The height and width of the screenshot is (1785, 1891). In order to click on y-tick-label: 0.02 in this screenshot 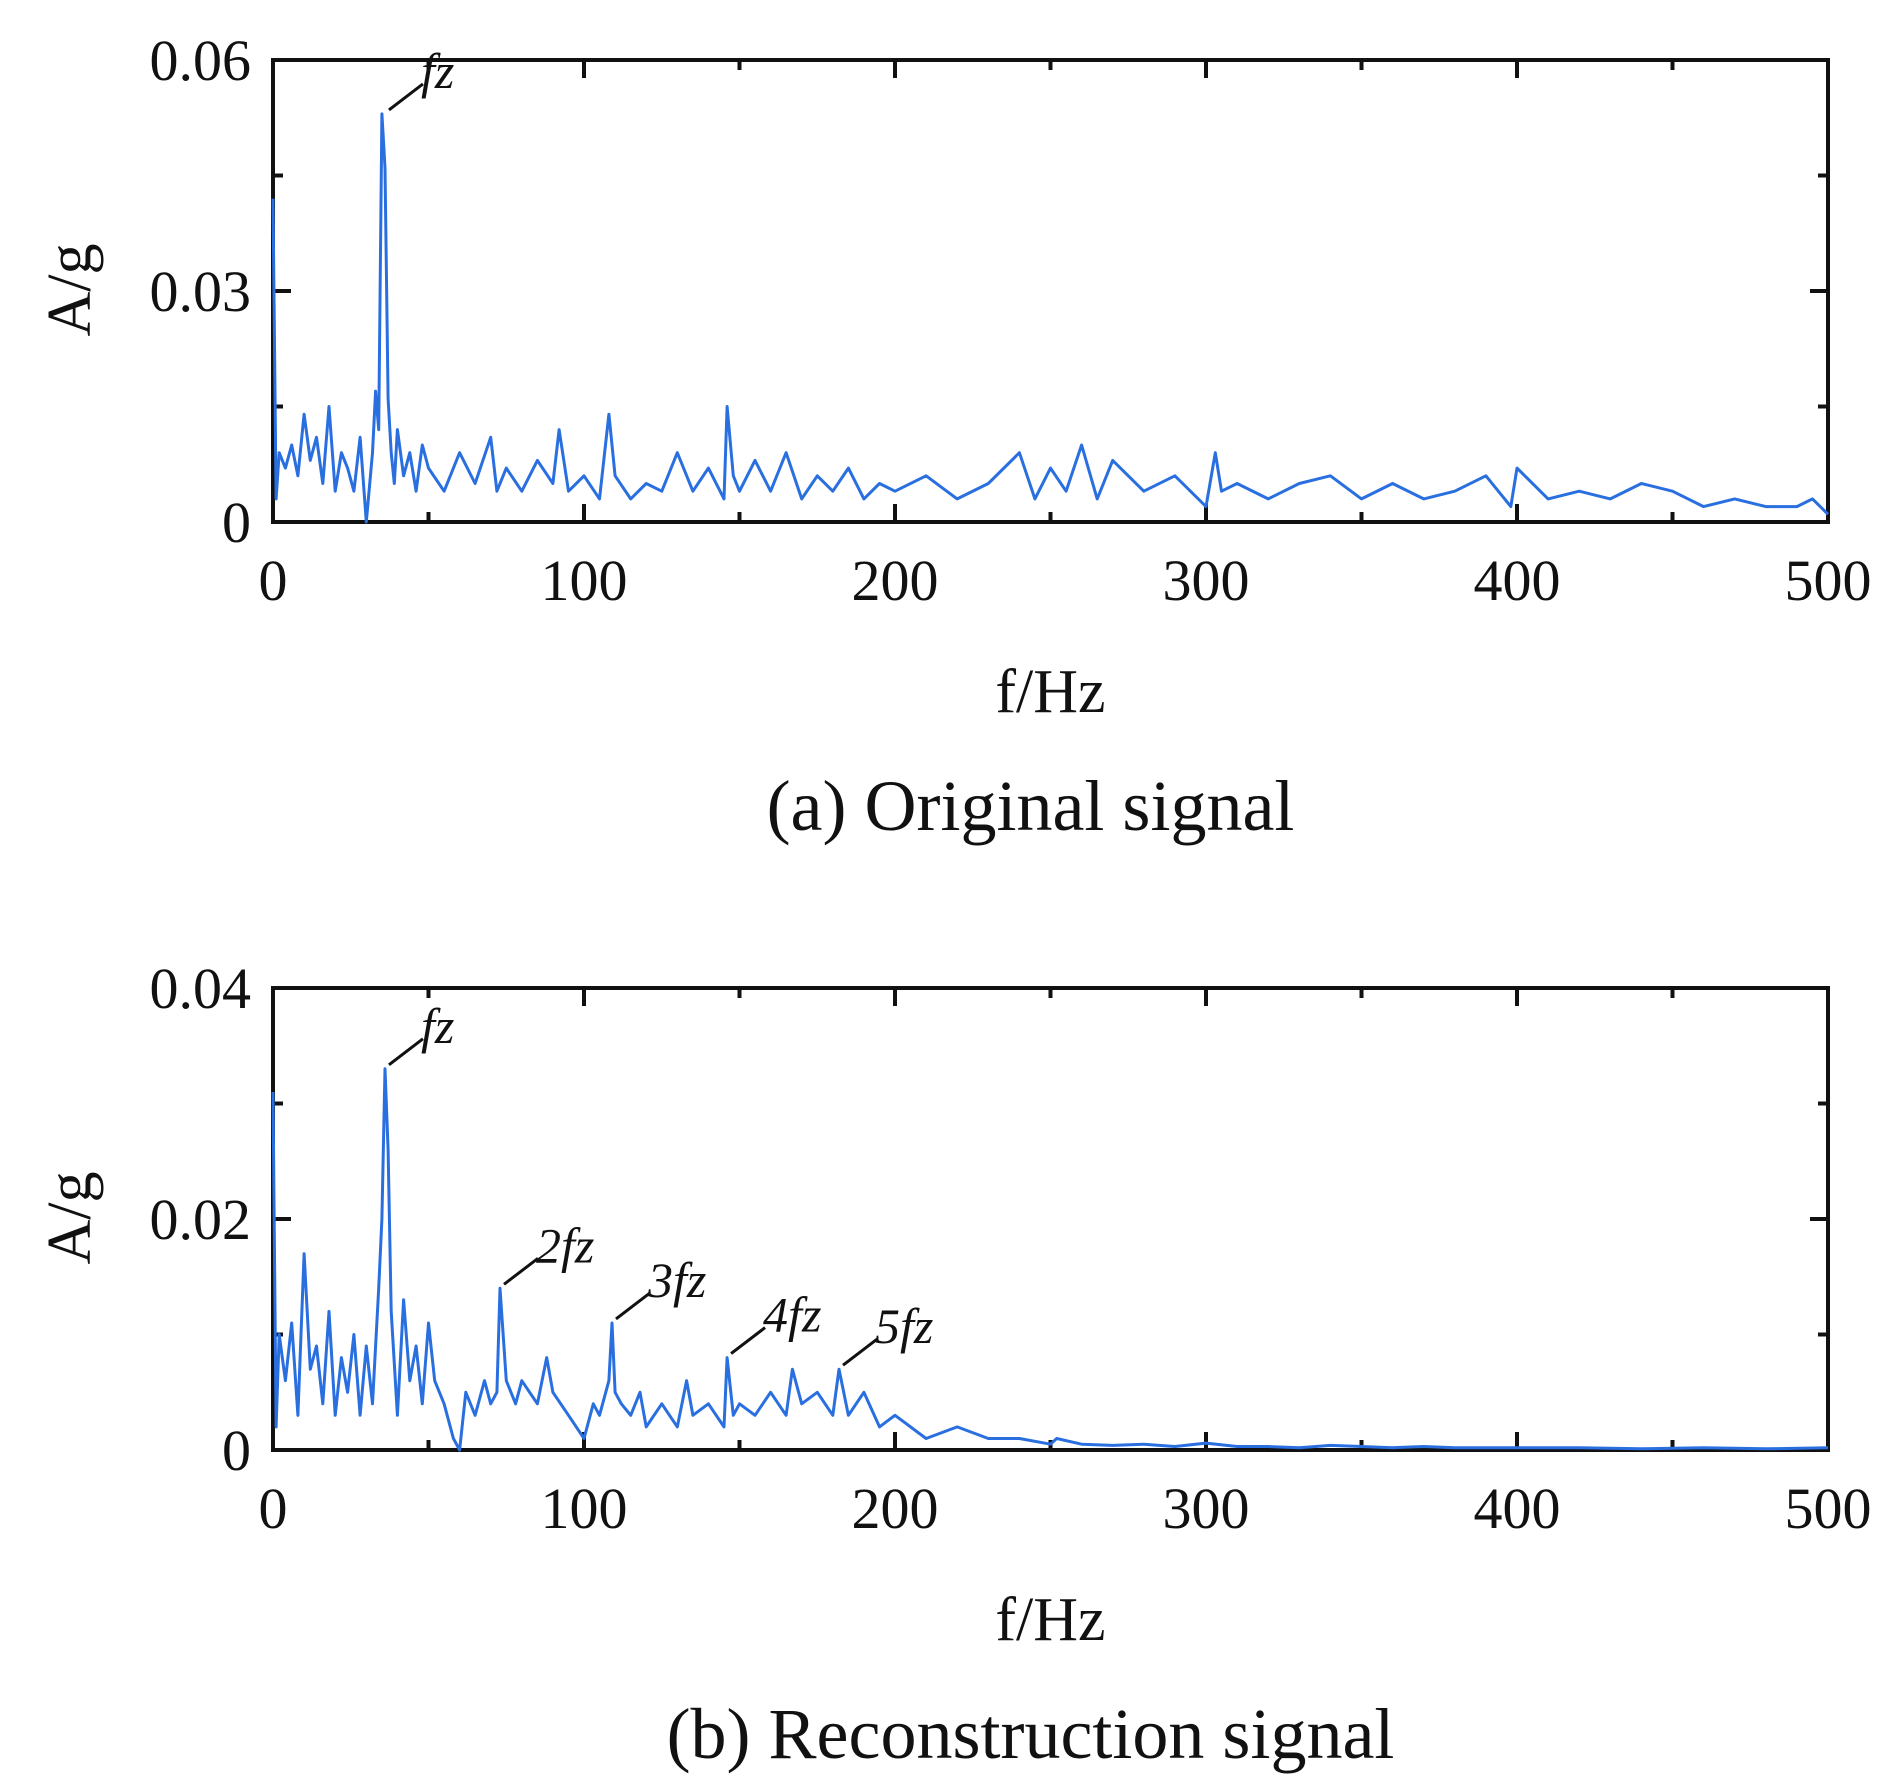, I will do `click(201, 1219)`.